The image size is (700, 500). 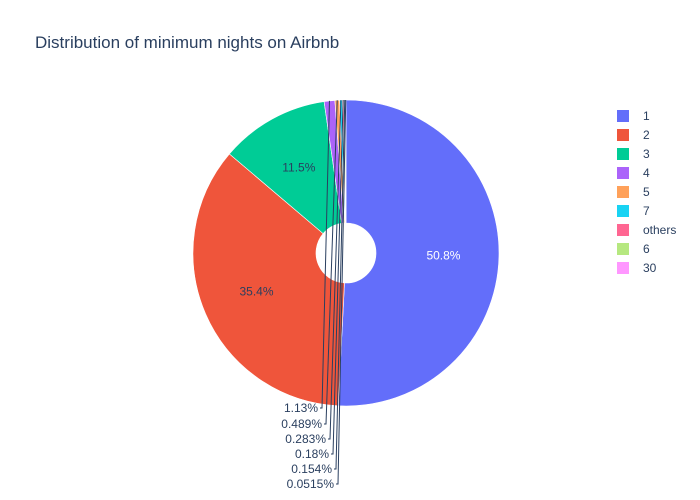 What do you see at coordinates (301, 424) in the screenshot?
I see `slice-label-5: 0.489%` at bounding box center [301, 424].